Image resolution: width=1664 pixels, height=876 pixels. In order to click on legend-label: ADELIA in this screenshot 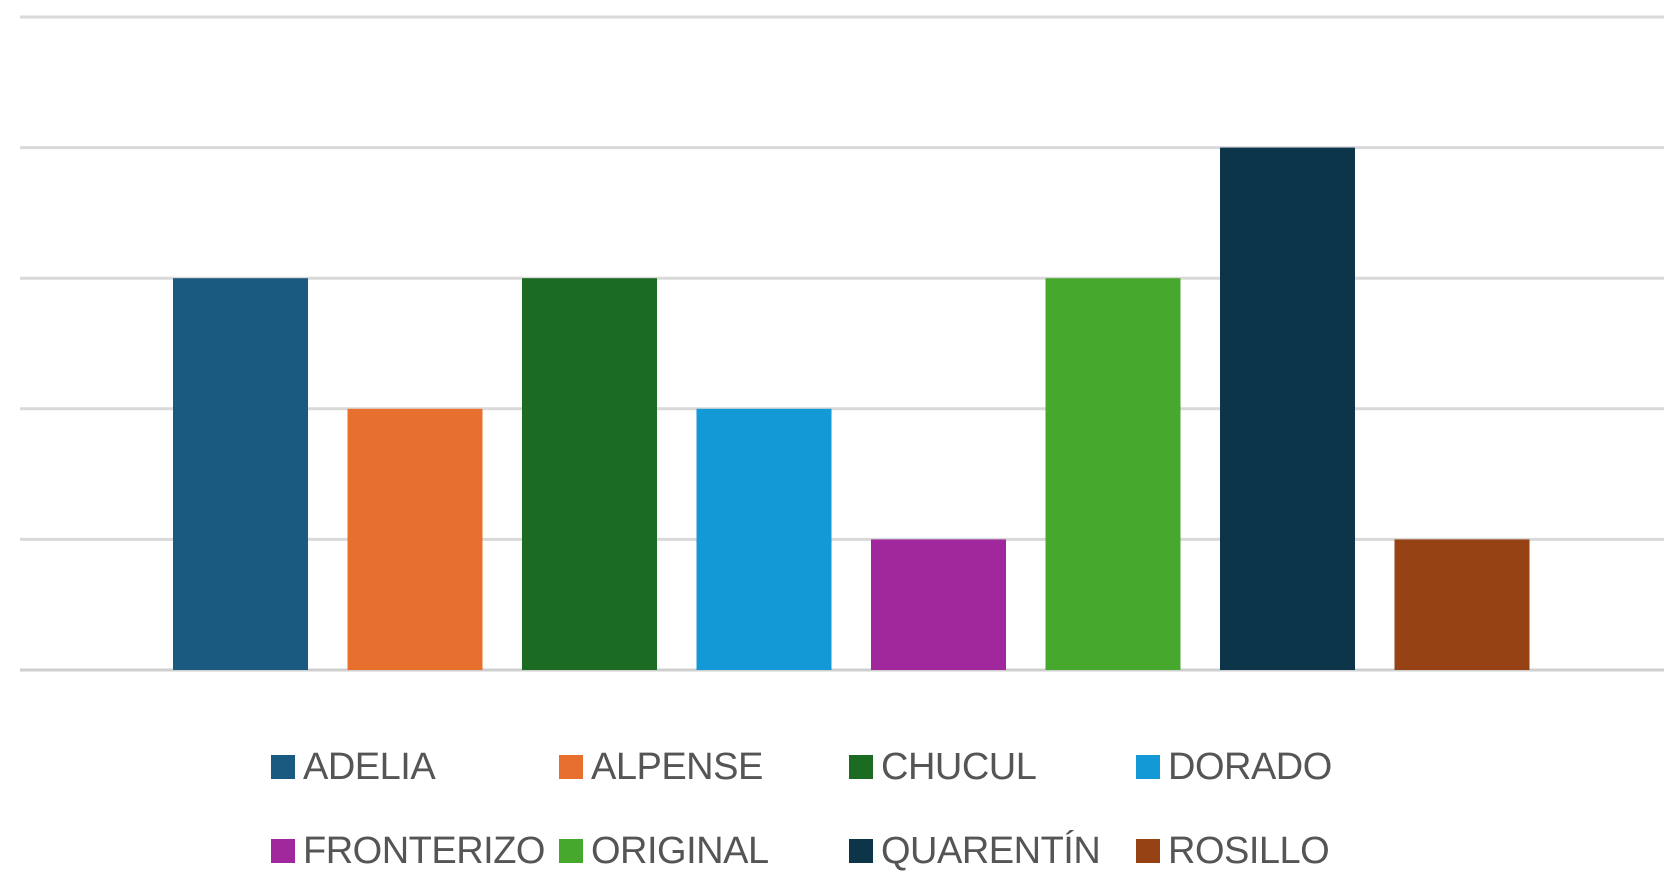, I will do `click(369, 767)`.